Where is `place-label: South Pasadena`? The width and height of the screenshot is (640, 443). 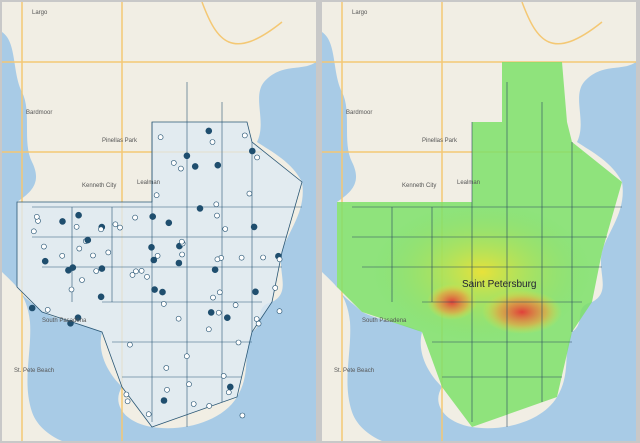
place-label: South Pasadena is located at coordinates (64, 321).